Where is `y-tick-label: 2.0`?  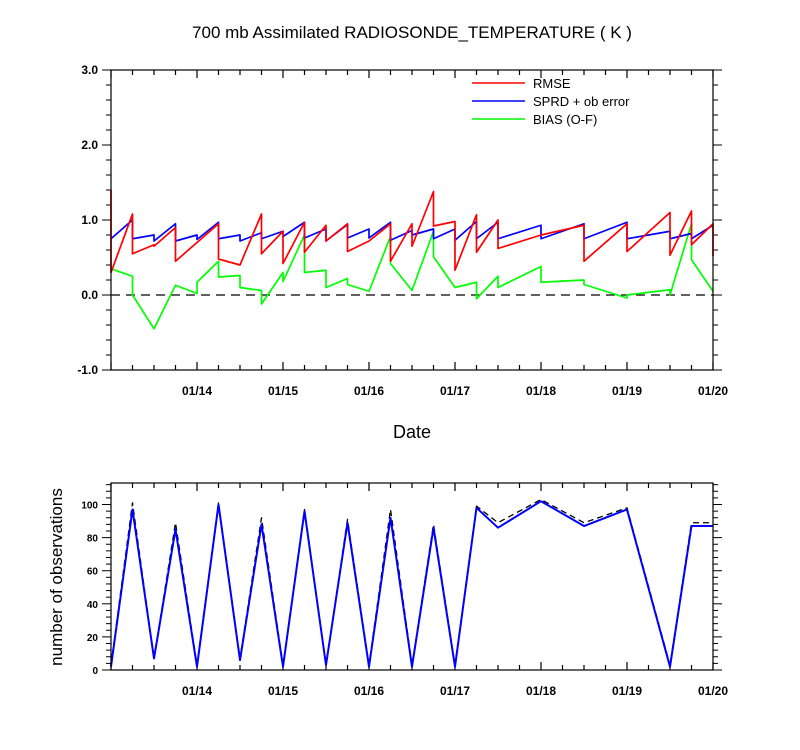 y-tick-label: 2.0 is located at coordinates (89, 145).